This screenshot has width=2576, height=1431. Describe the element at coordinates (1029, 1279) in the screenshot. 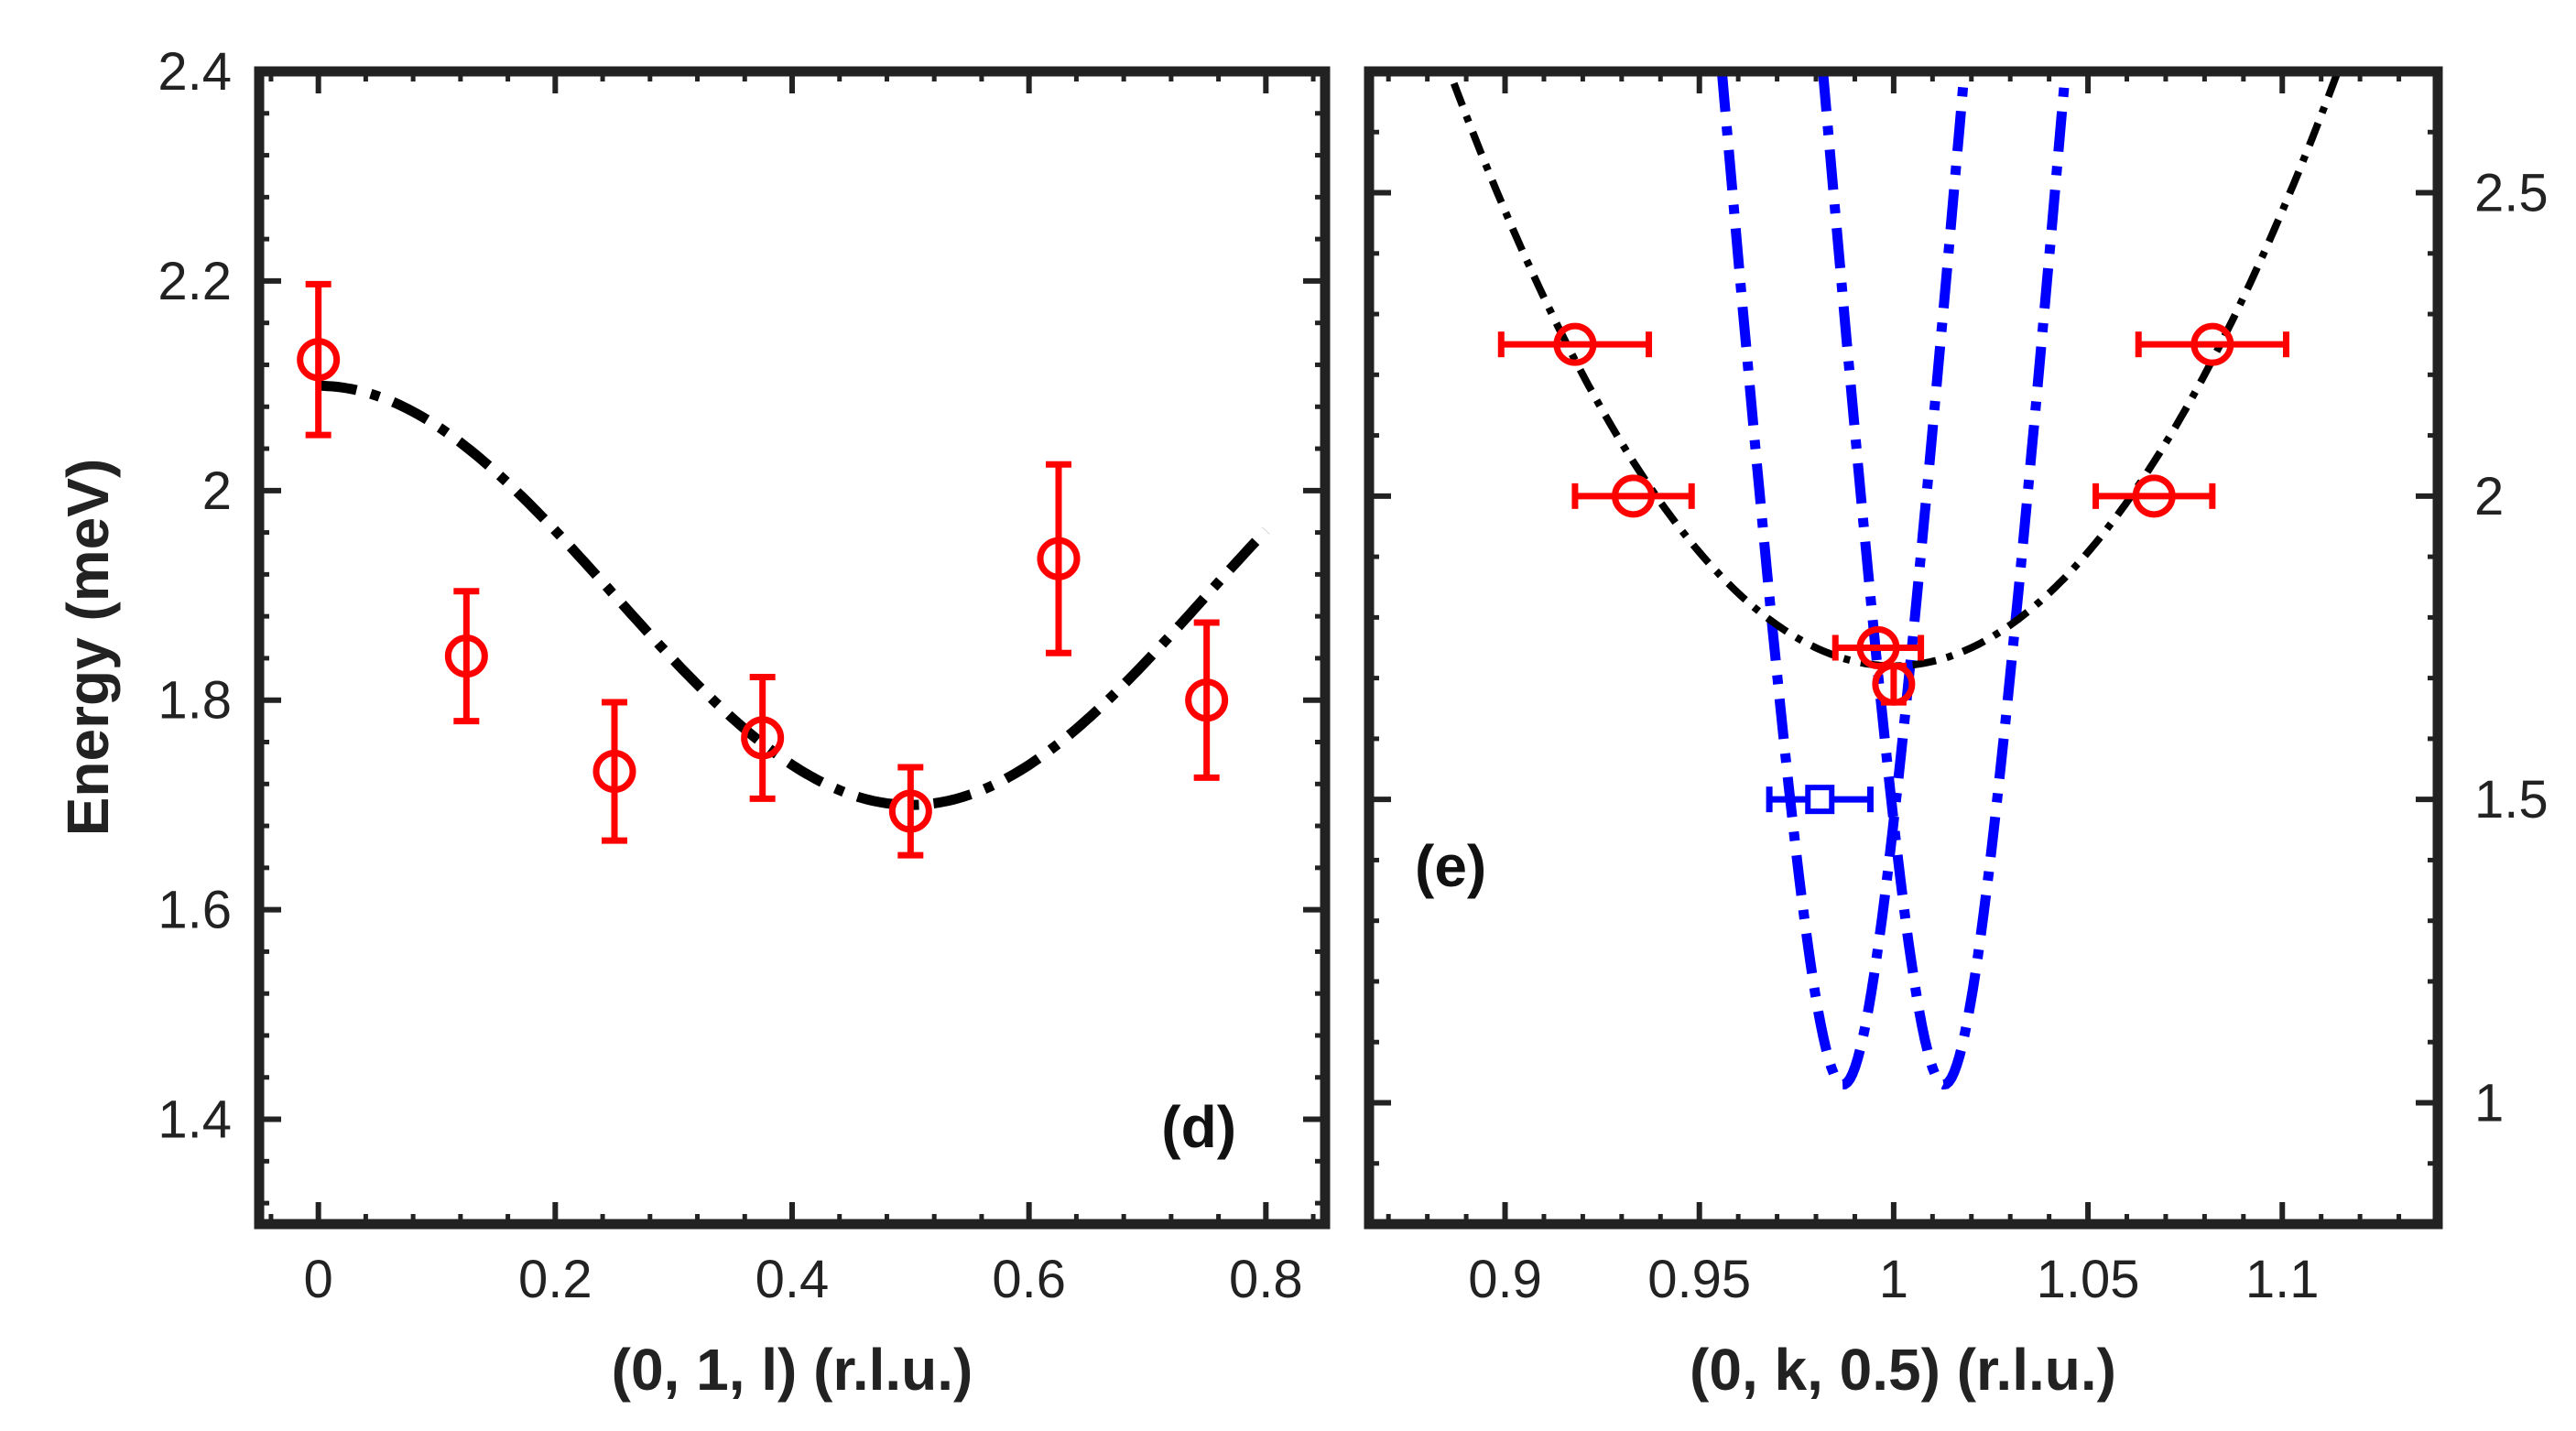

I see `panel-d-x-tick-label: 0.6` at that location.